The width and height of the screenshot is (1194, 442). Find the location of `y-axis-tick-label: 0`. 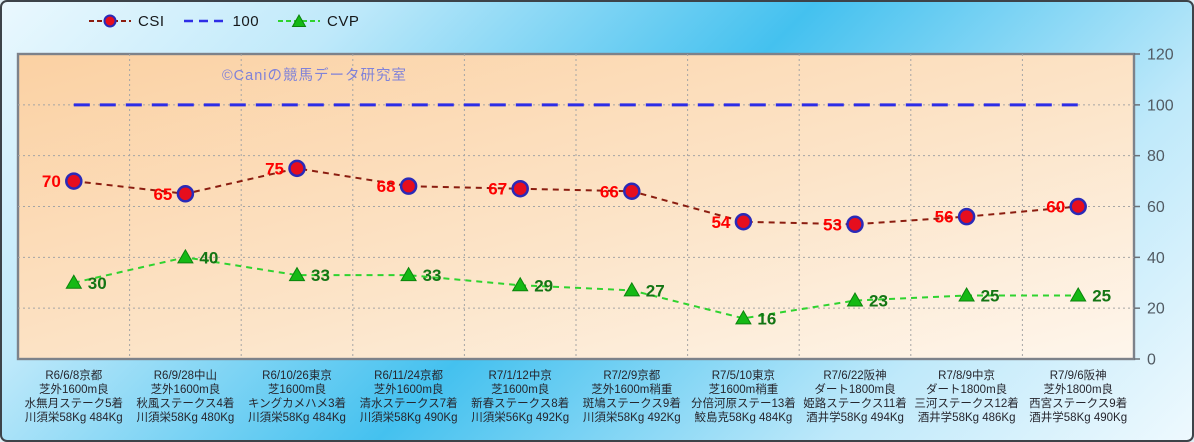

y-axis-tick-label: 0 is located at coordinates (1151, 360).